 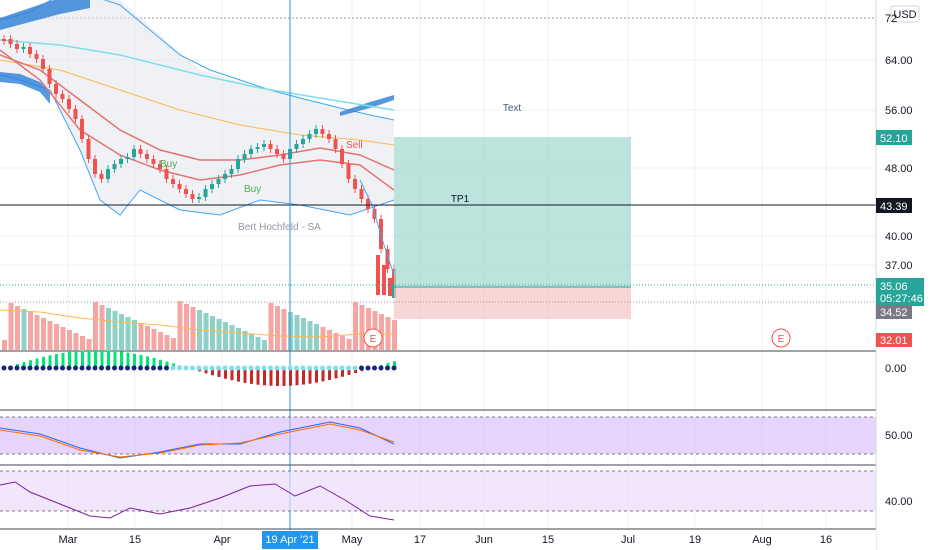 What do you see at coordinates (894, 207) in the screenshot?
I see `line-price-text: 43.39` at bounding box center [894, 207].